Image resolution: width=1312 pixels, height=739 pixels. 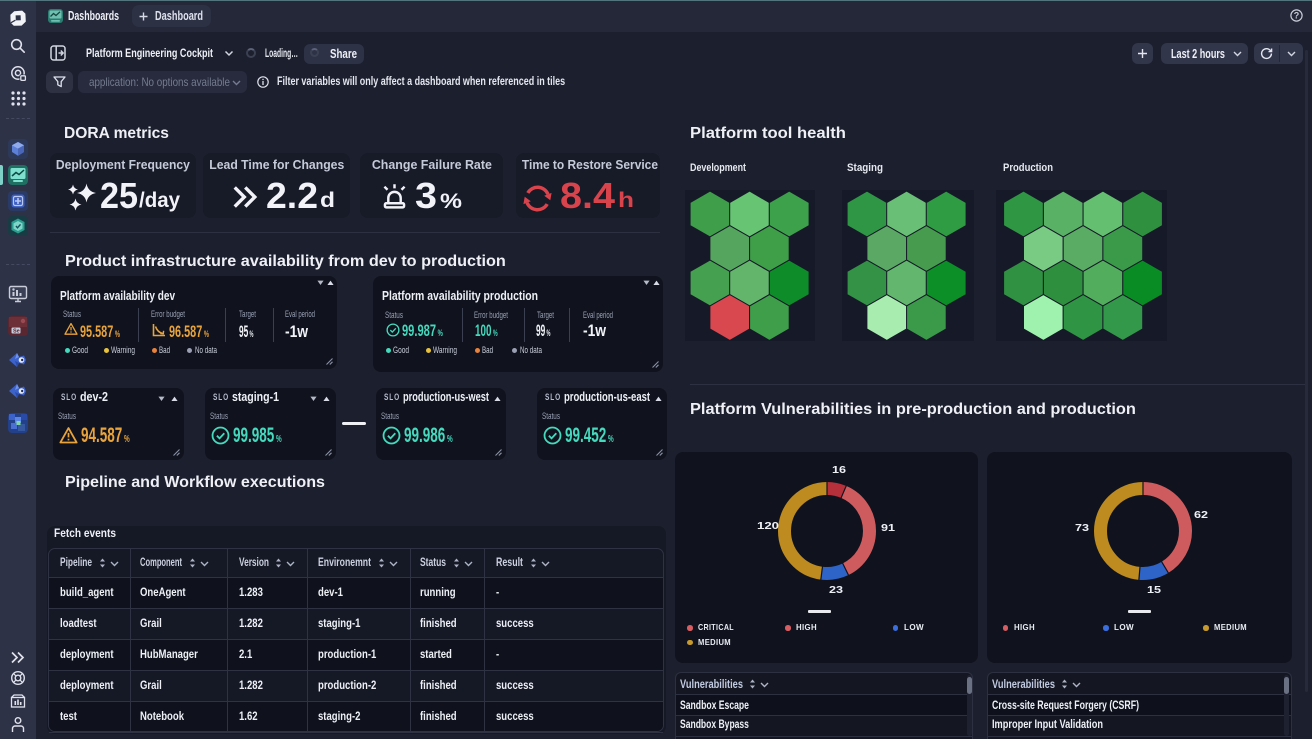 I want to click on svg-text: Se, so click(x=16, y=332).